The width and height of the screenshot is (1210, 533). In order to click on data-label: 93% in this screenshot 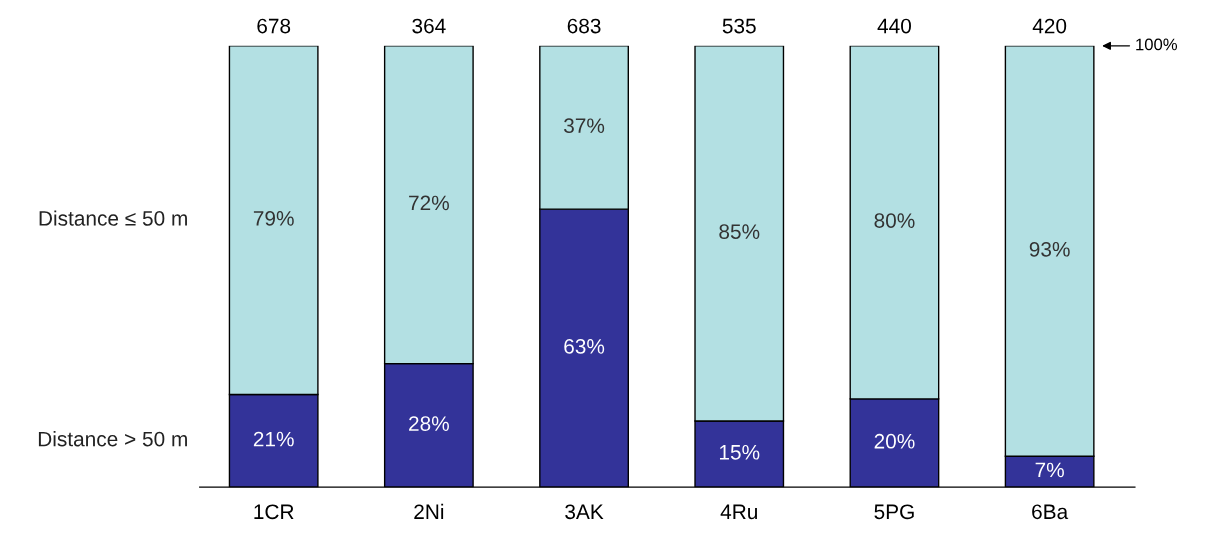, I will do `click(1049, 249)`.